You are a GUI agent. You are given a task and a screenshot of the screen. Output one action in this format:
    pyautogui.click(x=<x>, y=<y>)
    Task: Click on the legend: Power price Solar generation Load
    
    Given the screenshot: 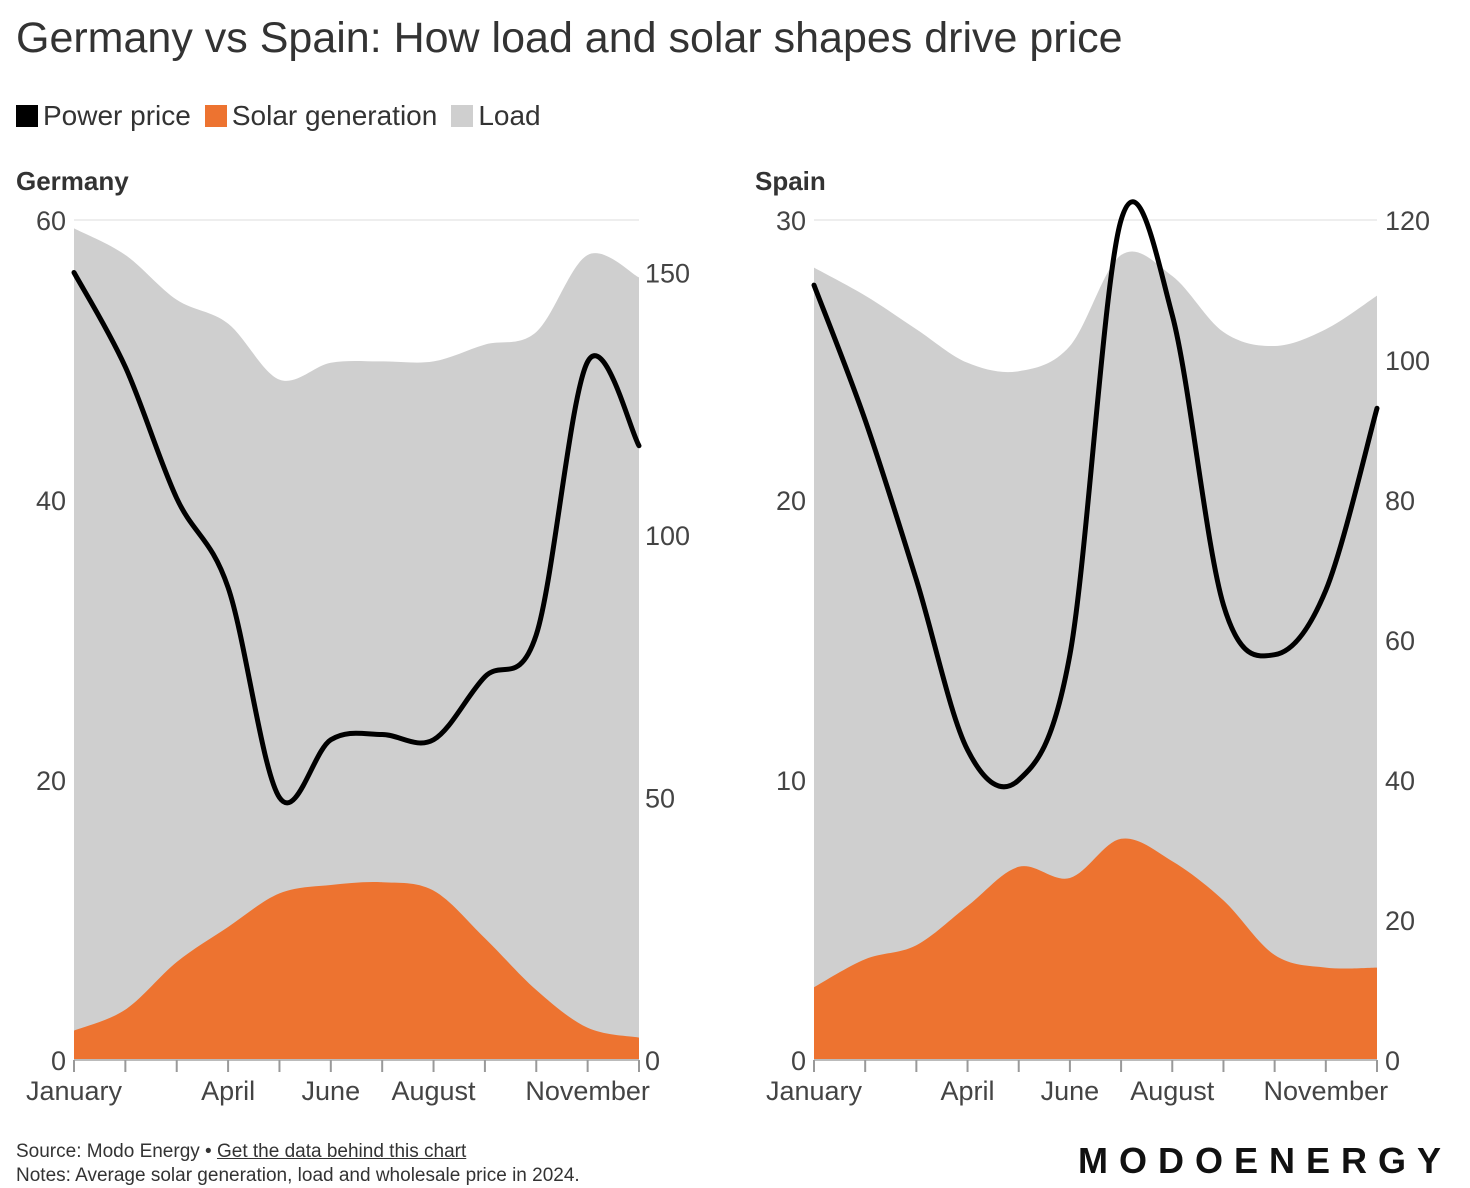 What is the action you would take?
    pyautogui.click(x=285, y=116)
    